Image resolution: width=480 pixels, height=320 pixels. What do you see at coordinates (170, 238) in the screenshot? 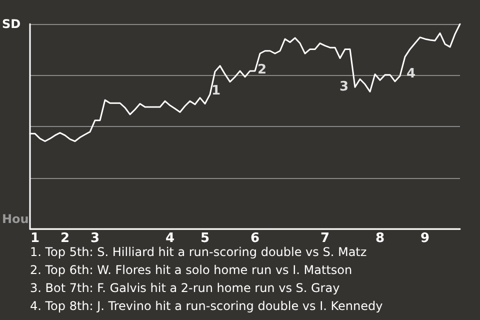
I see `x-tick-label: 4` at bounding box center [170, 238].